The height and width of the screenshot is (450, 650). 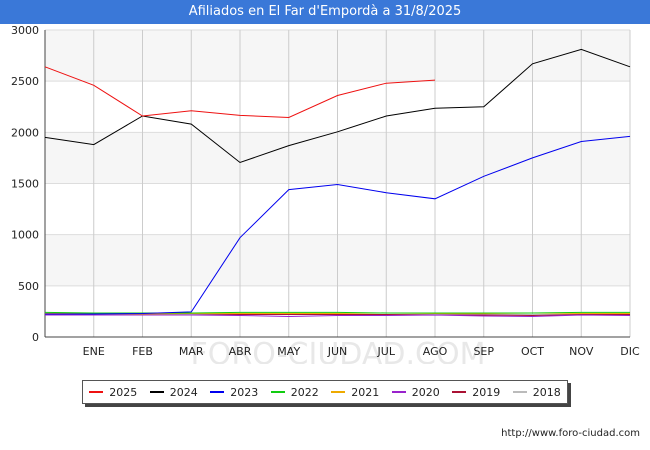 What do you see at coordinates (425, 392) in the screenshot?
I see `legend-label: 2020` at bounding box center [425, 392].